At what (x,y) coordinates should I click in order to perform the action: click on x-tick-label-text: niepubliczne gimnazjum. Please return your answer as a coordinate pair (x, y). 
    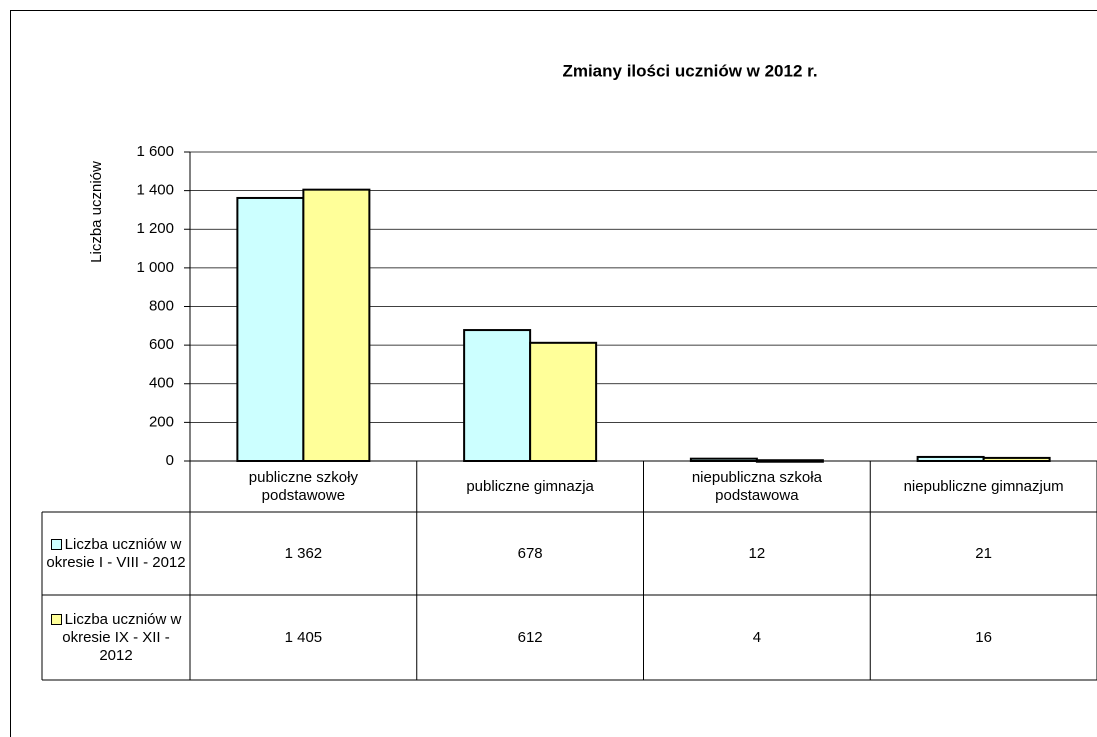
    Looking at the image, I should click on (983, 486).